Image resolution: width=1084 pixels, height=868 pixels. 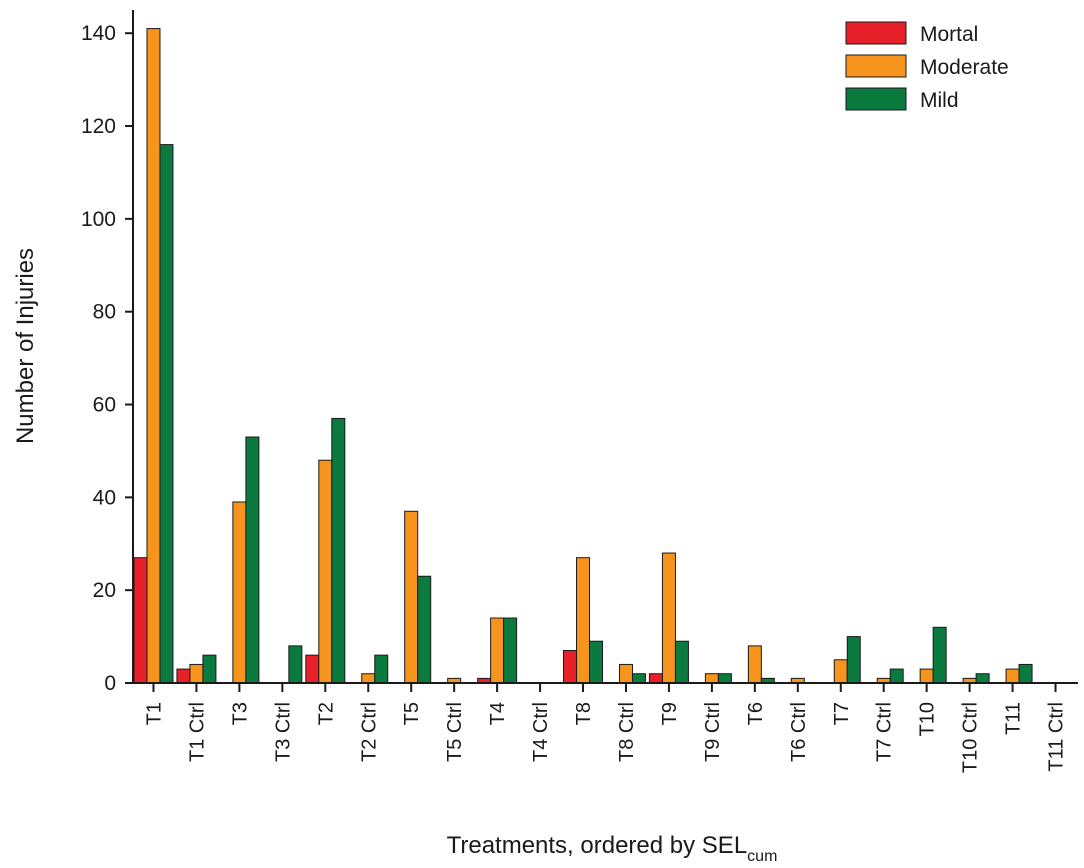 I want to click on x-tick-label: T3, so click(x=240, y=713).